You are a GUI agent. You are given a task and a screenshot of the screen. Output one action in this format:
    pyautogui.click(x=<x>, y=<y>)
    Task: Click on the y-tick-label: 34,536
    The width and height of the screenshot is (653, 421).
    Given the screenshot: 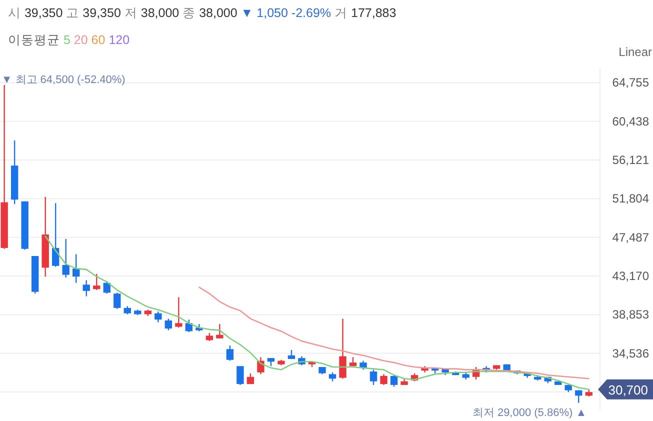 What is the action you would take?
    pyautogui.click(x=631, y=353)
    